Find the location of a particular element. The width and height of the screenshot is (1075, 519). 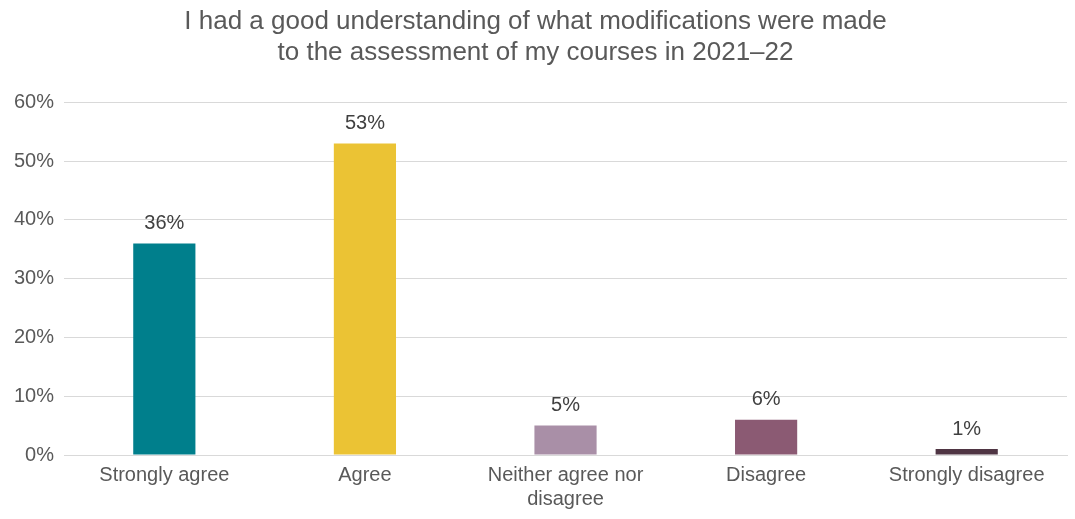

x-tick-label: Strongly disagree is located at coordinates (966, 473).